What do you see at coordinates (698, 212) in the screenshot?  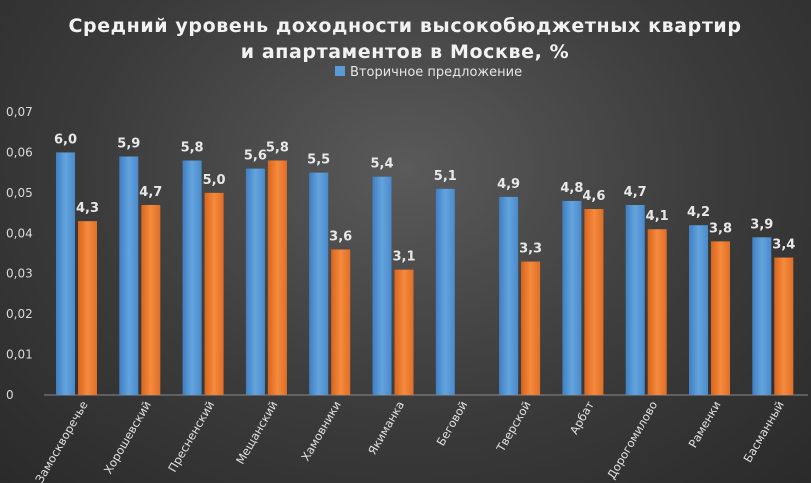 I see `data-label: 4,2` at bounding box center [698, 212].